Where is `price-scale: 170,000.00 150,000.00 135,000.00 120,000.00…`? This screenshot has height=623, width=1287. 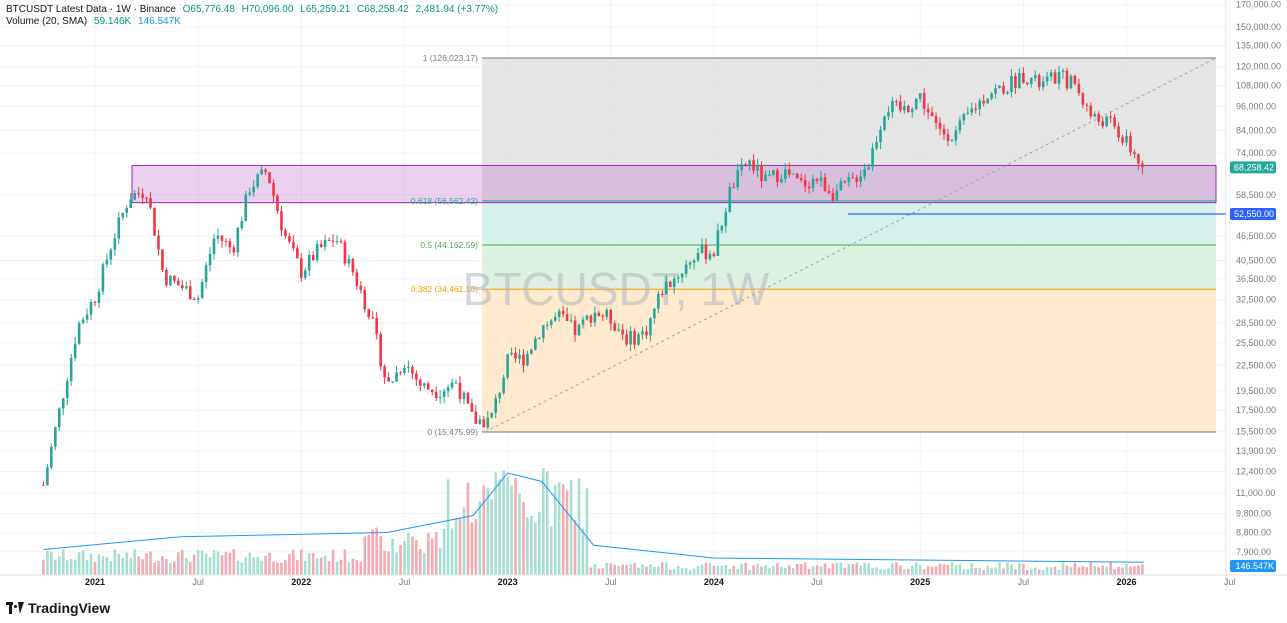
price-scale: 170,000.00 150,000.00 135,000.00 120,000.00… is located at coordinates (1258, 278).